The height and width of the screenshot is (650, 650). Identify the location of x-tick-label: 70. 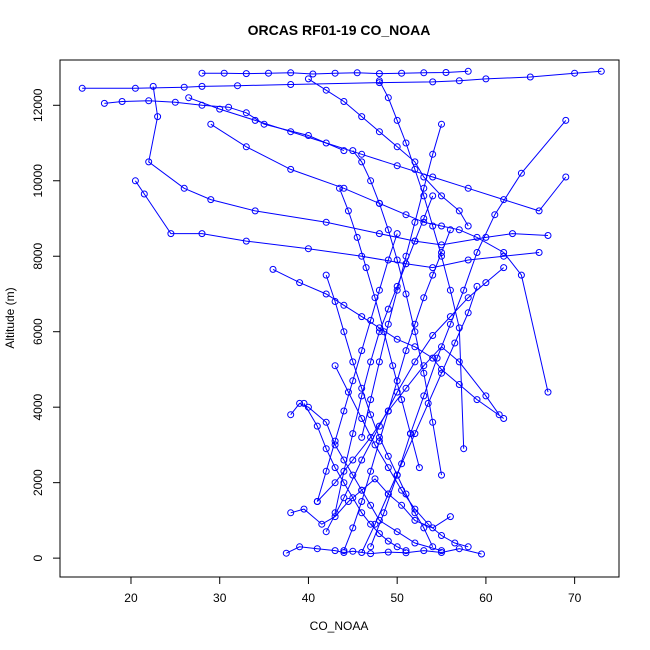
(575, 598).